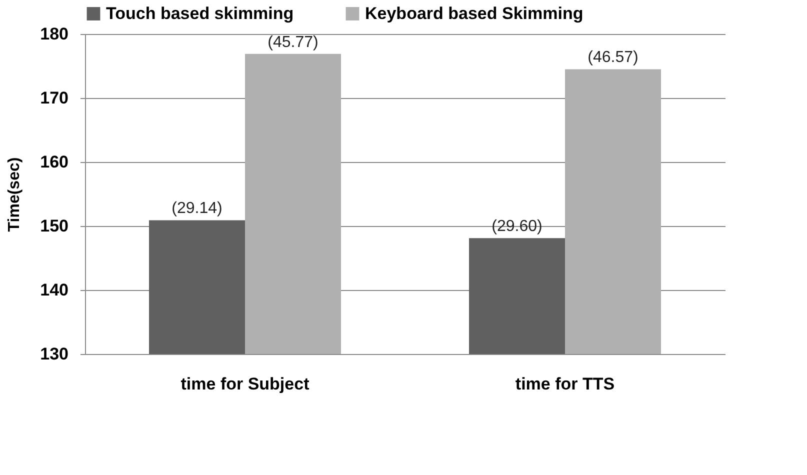  What do you see at coordinates (474, 13) in the screenshot?
I see `legend-label: Keyboard based Skimming` at bounding box center [474, 13].